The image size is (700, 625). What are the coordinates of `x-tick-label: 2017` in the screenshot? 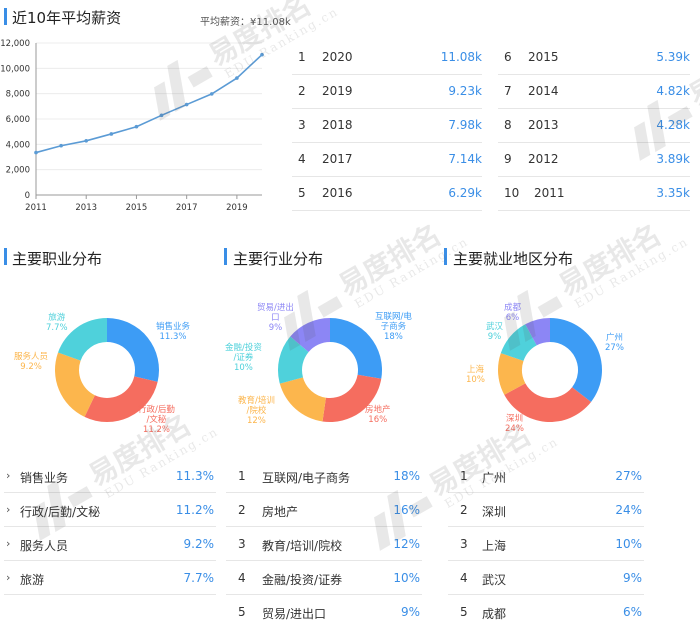 It's located at (187, 208).